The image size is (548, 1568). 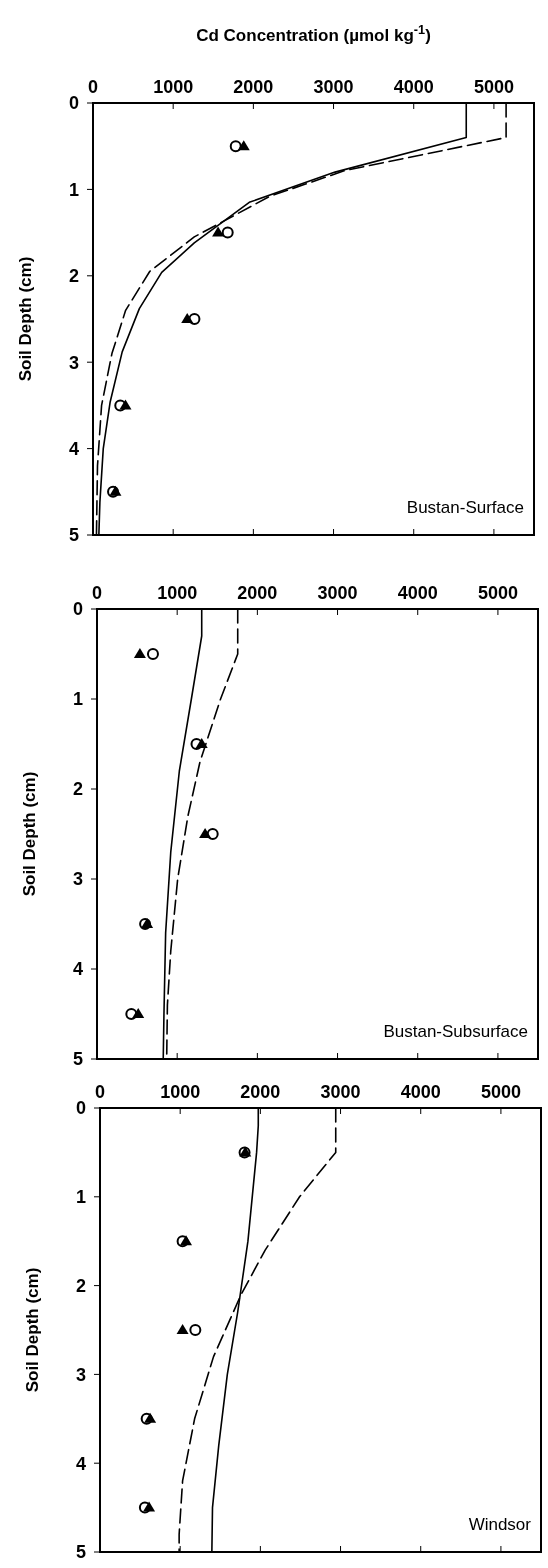 What do you see at coordinates (500, 1524) in the screenshot?
I see `annotation: Windsor` at bounding box center [500, 1524].